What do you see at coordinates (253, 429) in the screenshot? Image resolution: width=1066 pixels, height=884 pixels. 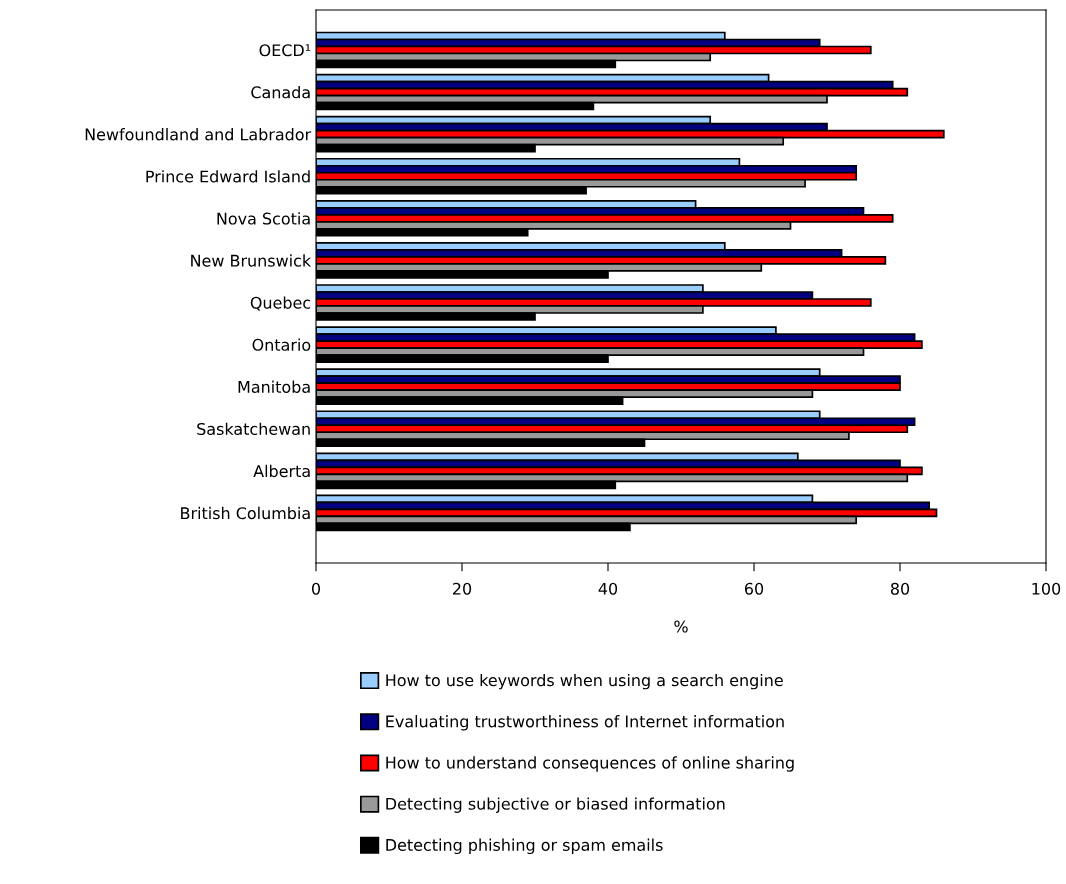 I see `y-tick-label: Saskatchewan` at bounding box center [253, 429].